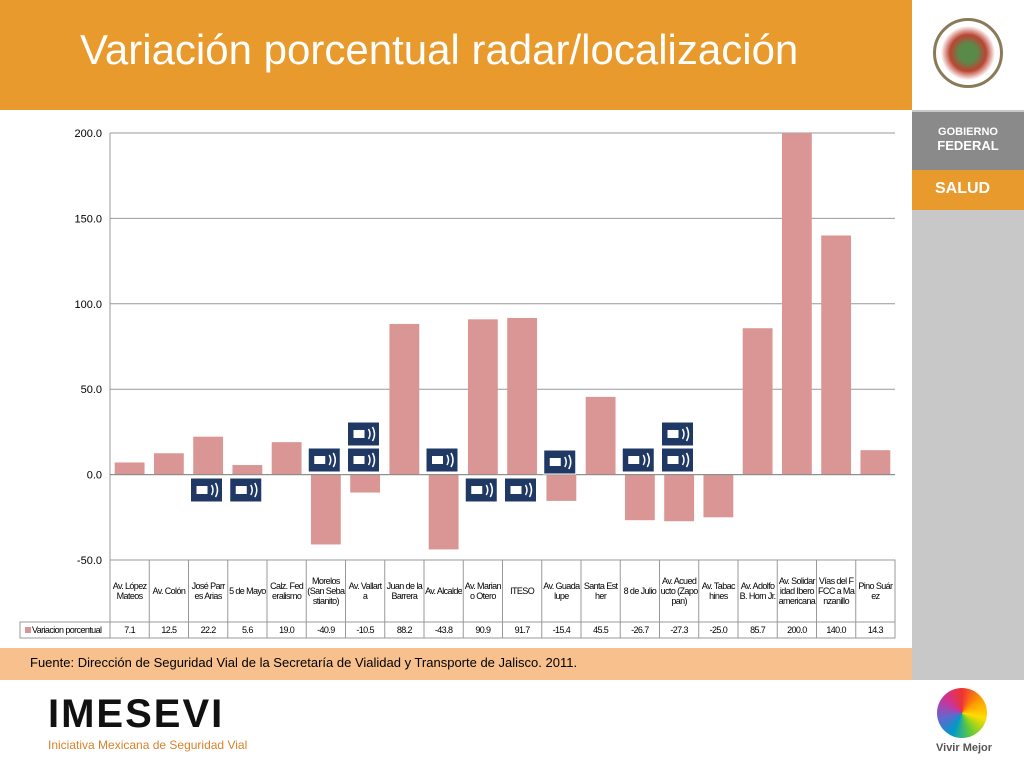  Describe the element at coordinates (208, 630) in the screenshot. I see `value-label: 22.2` at that location.